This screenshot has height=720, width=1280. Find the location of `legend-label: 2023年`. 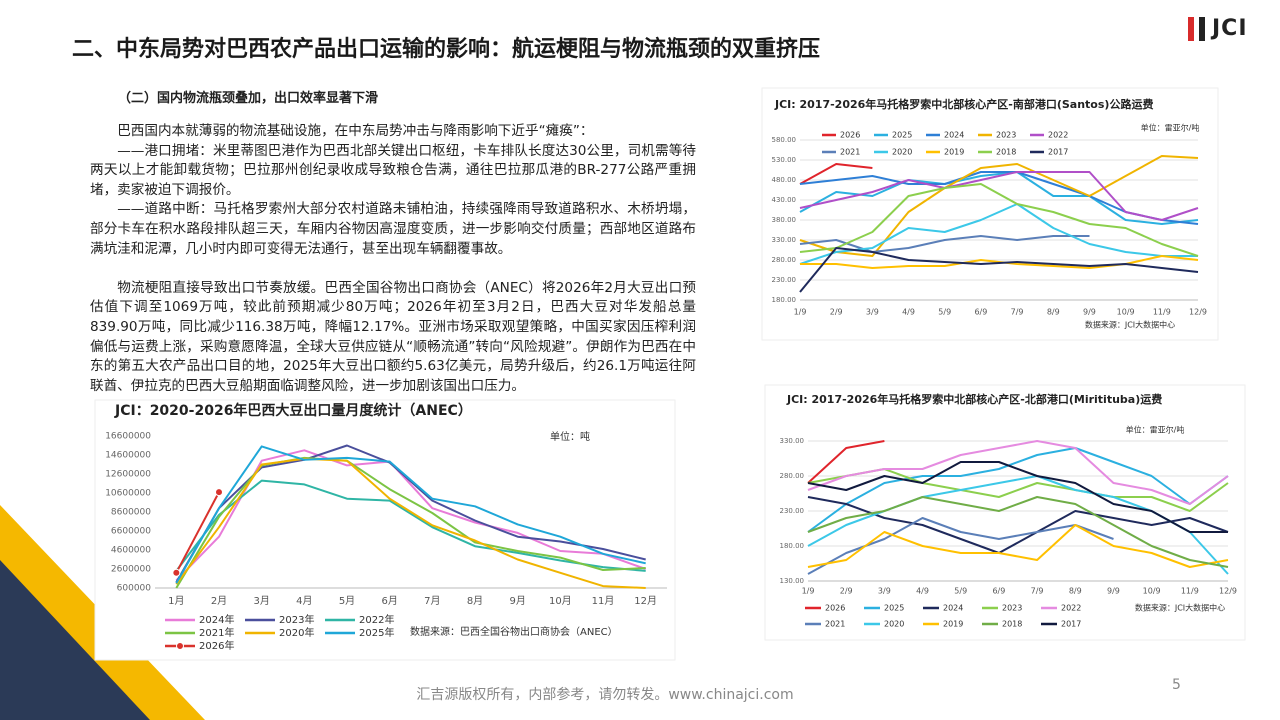

legend-label: 2023年 is located at coordinates (296, 619).